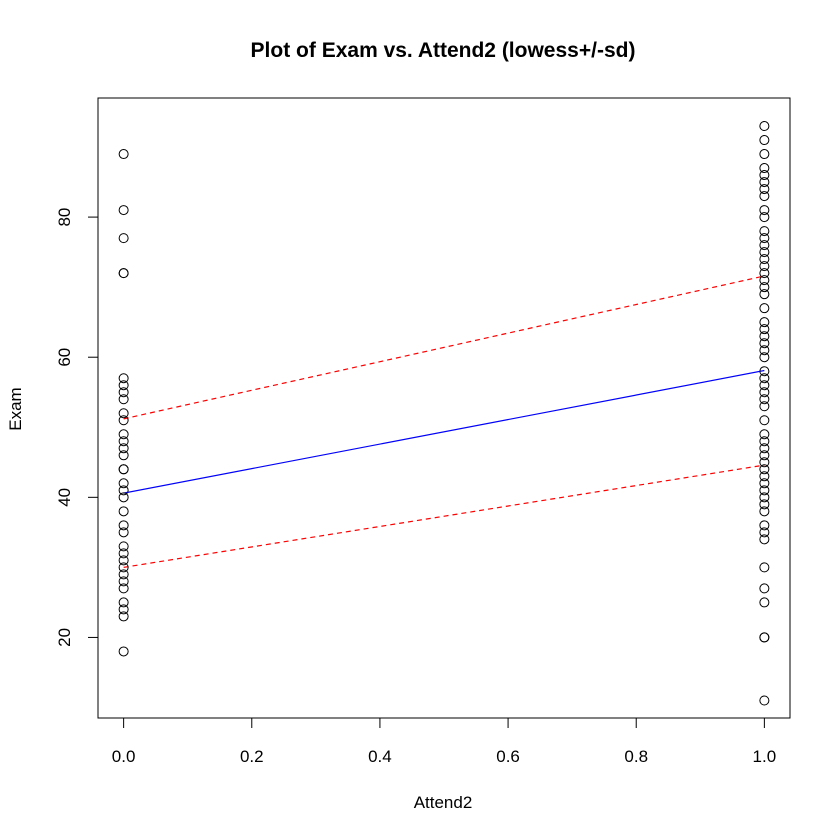  What do you see at coordinates (64, 637) in the screenshot?
I see `y-tick-label: 20` at bounding box center [64, 637].